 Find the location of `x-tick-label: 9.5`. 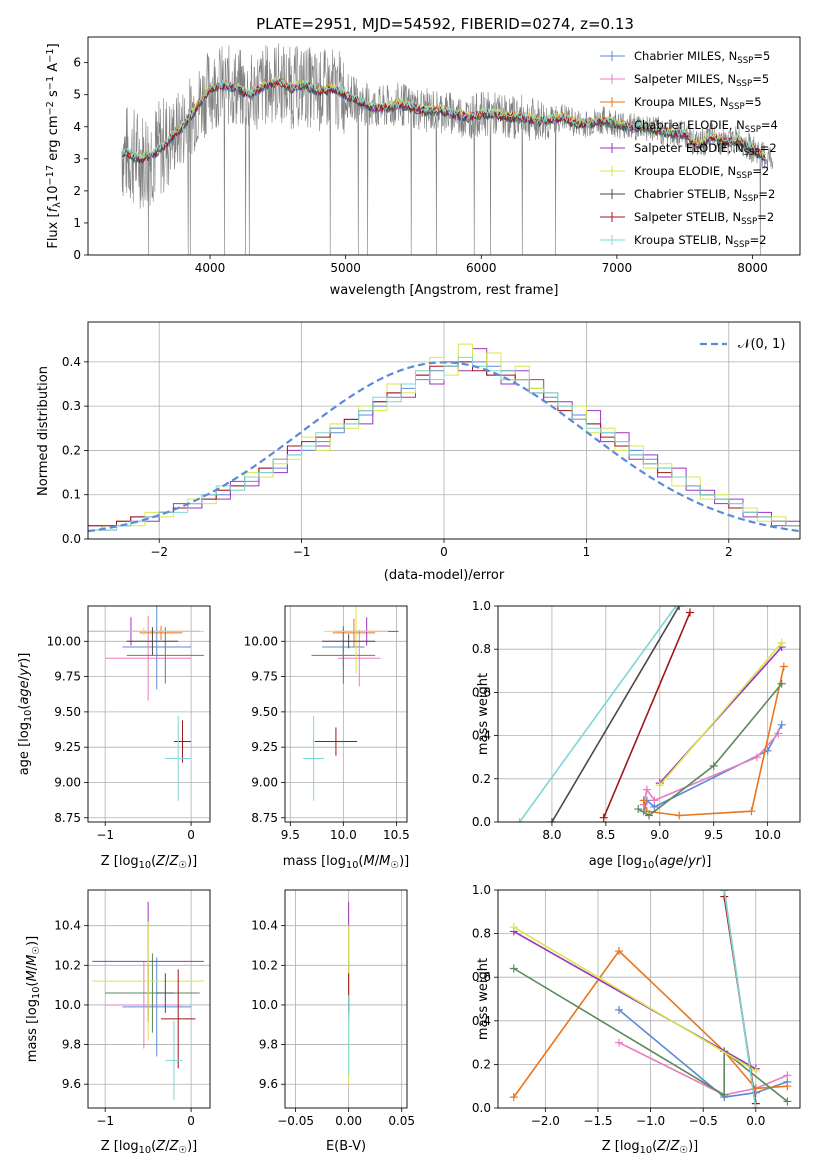

x-tick-label: 9.5 is located at coordinates (713, 835).